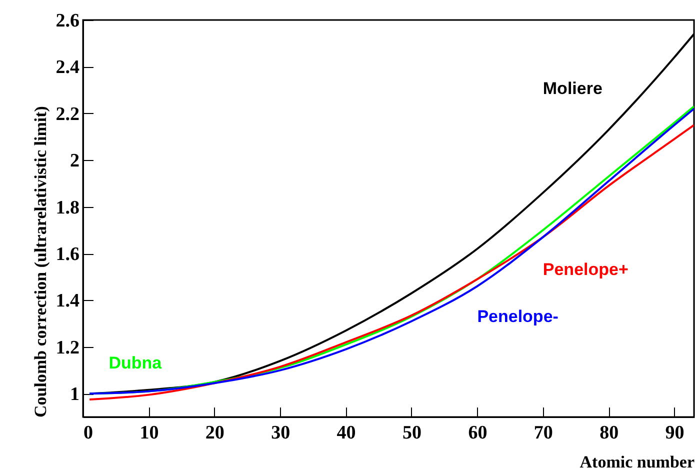 The width and height of the screenshot is (695, 472). I want to click on x-tick-label: 90, so click(674, 433).